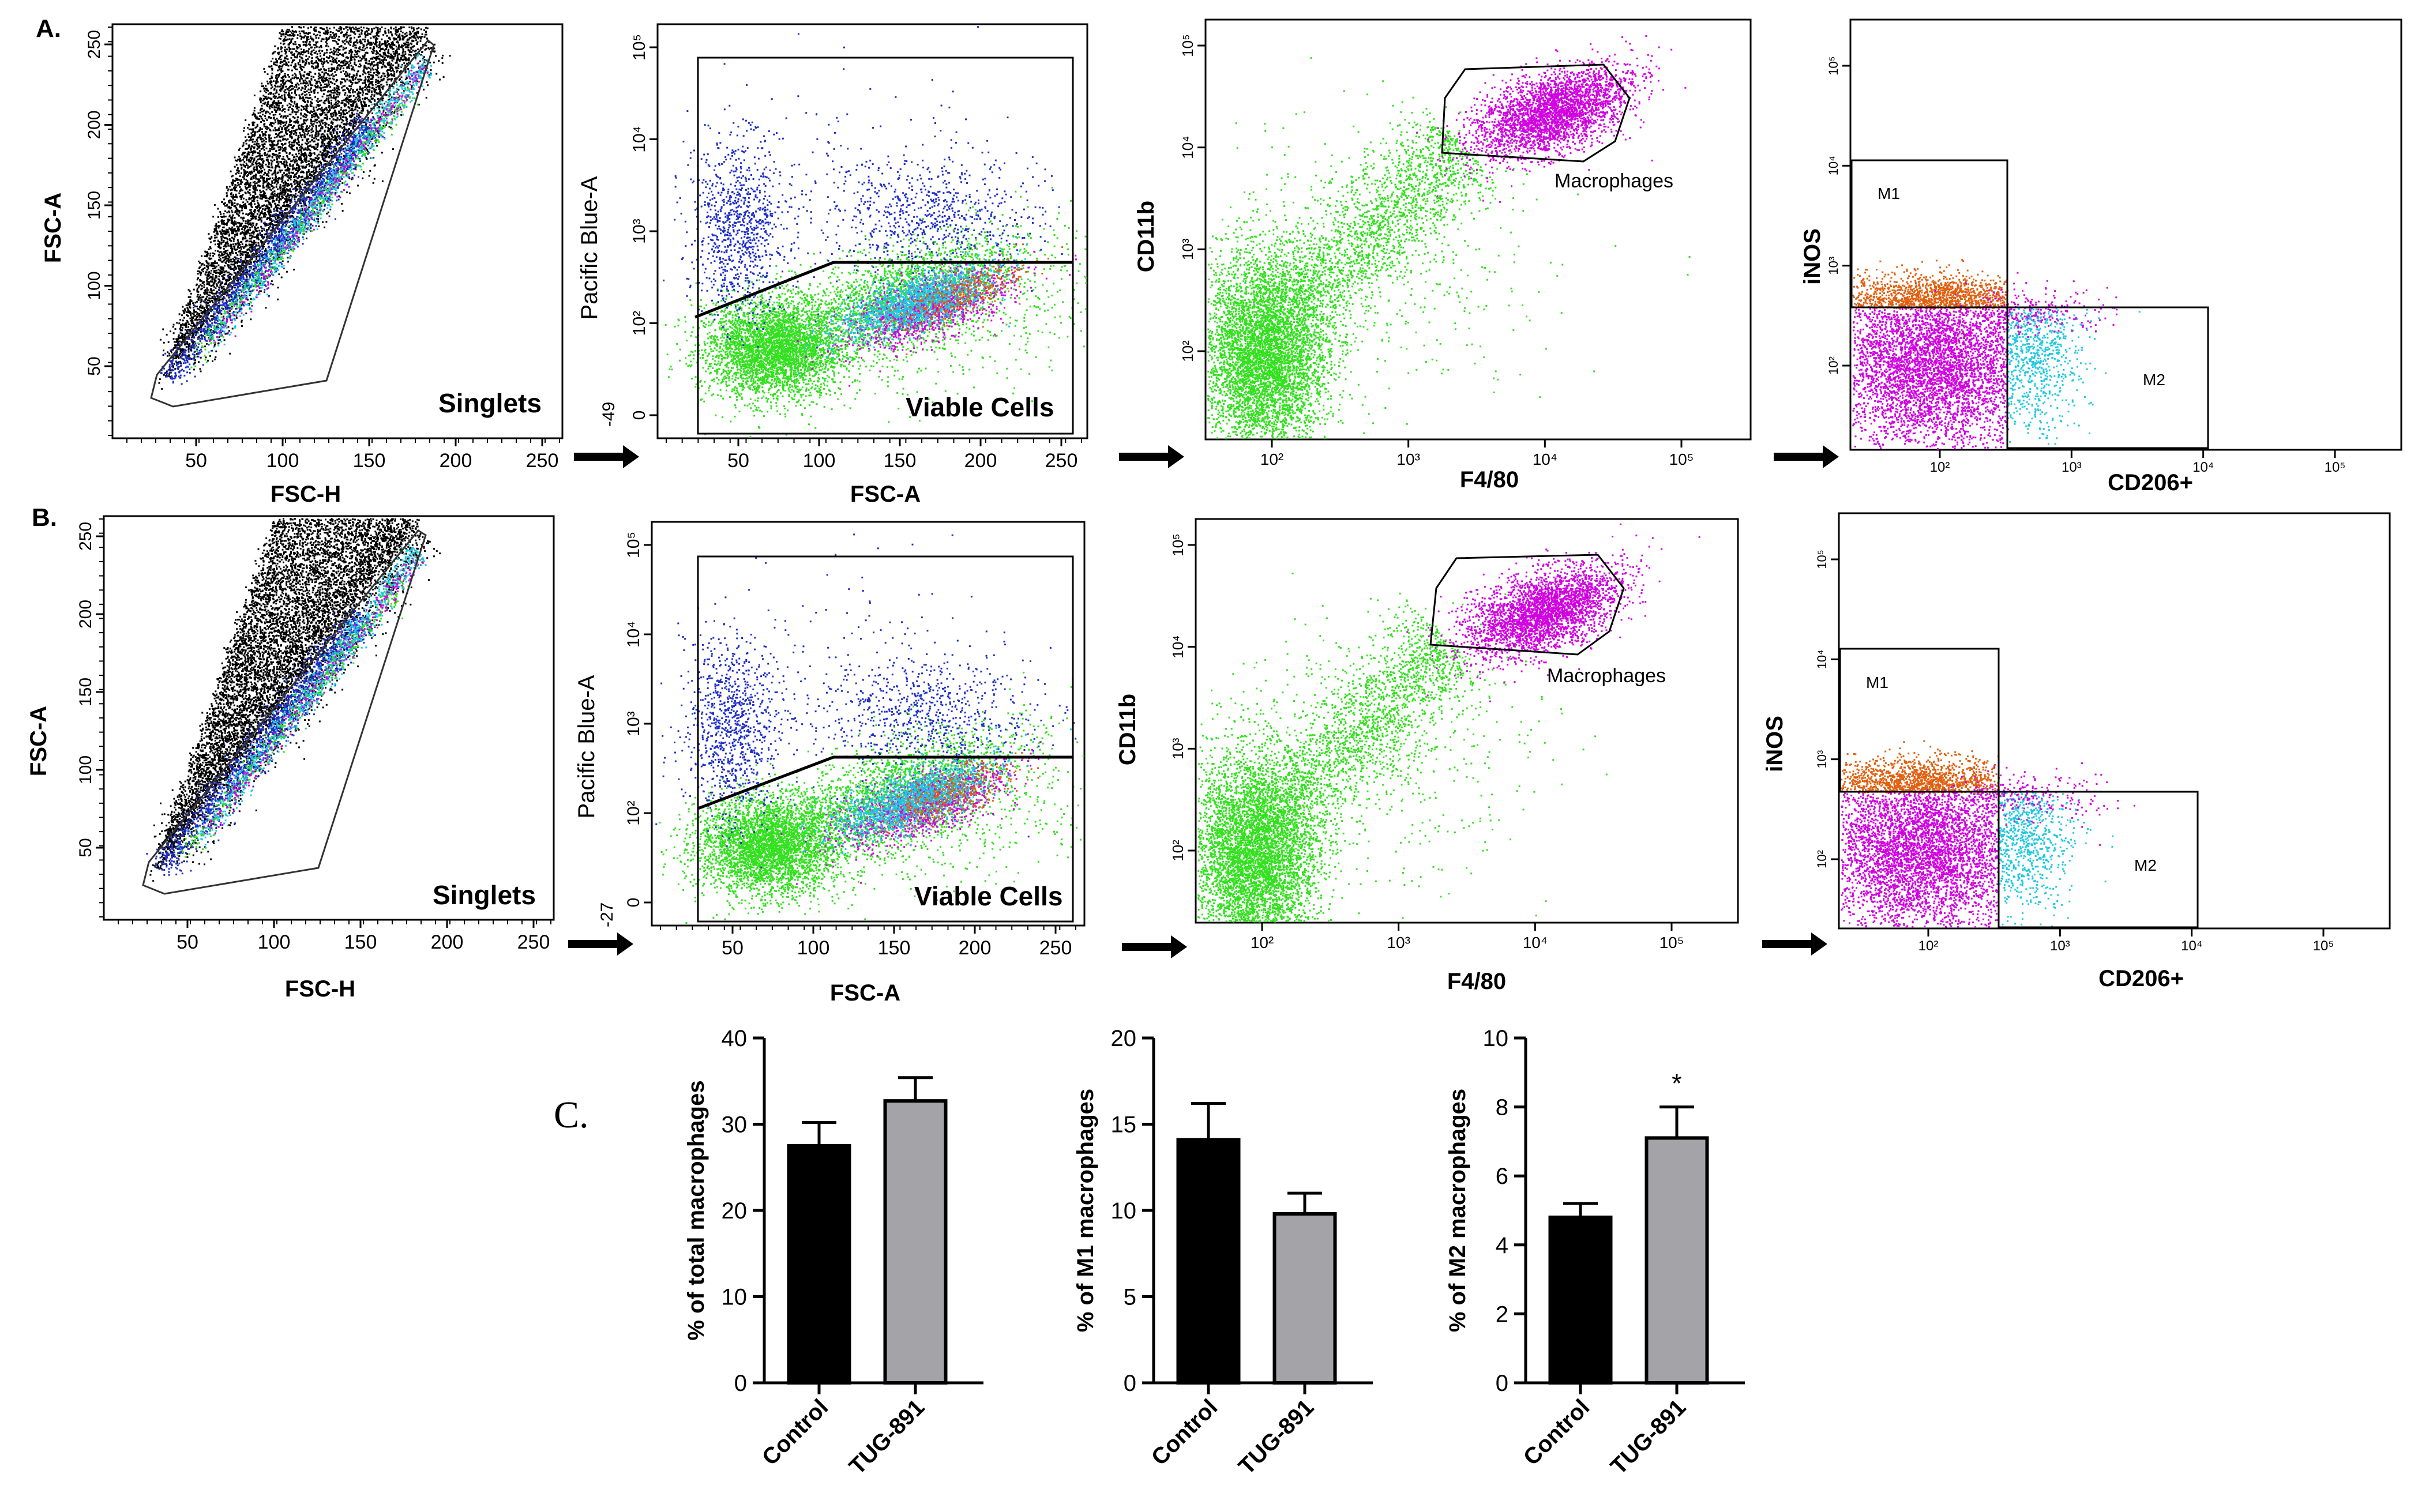  Describe the element at coordinates (1502, 1246) in the screenshot. I see `y-tick-label: 4` at that location.